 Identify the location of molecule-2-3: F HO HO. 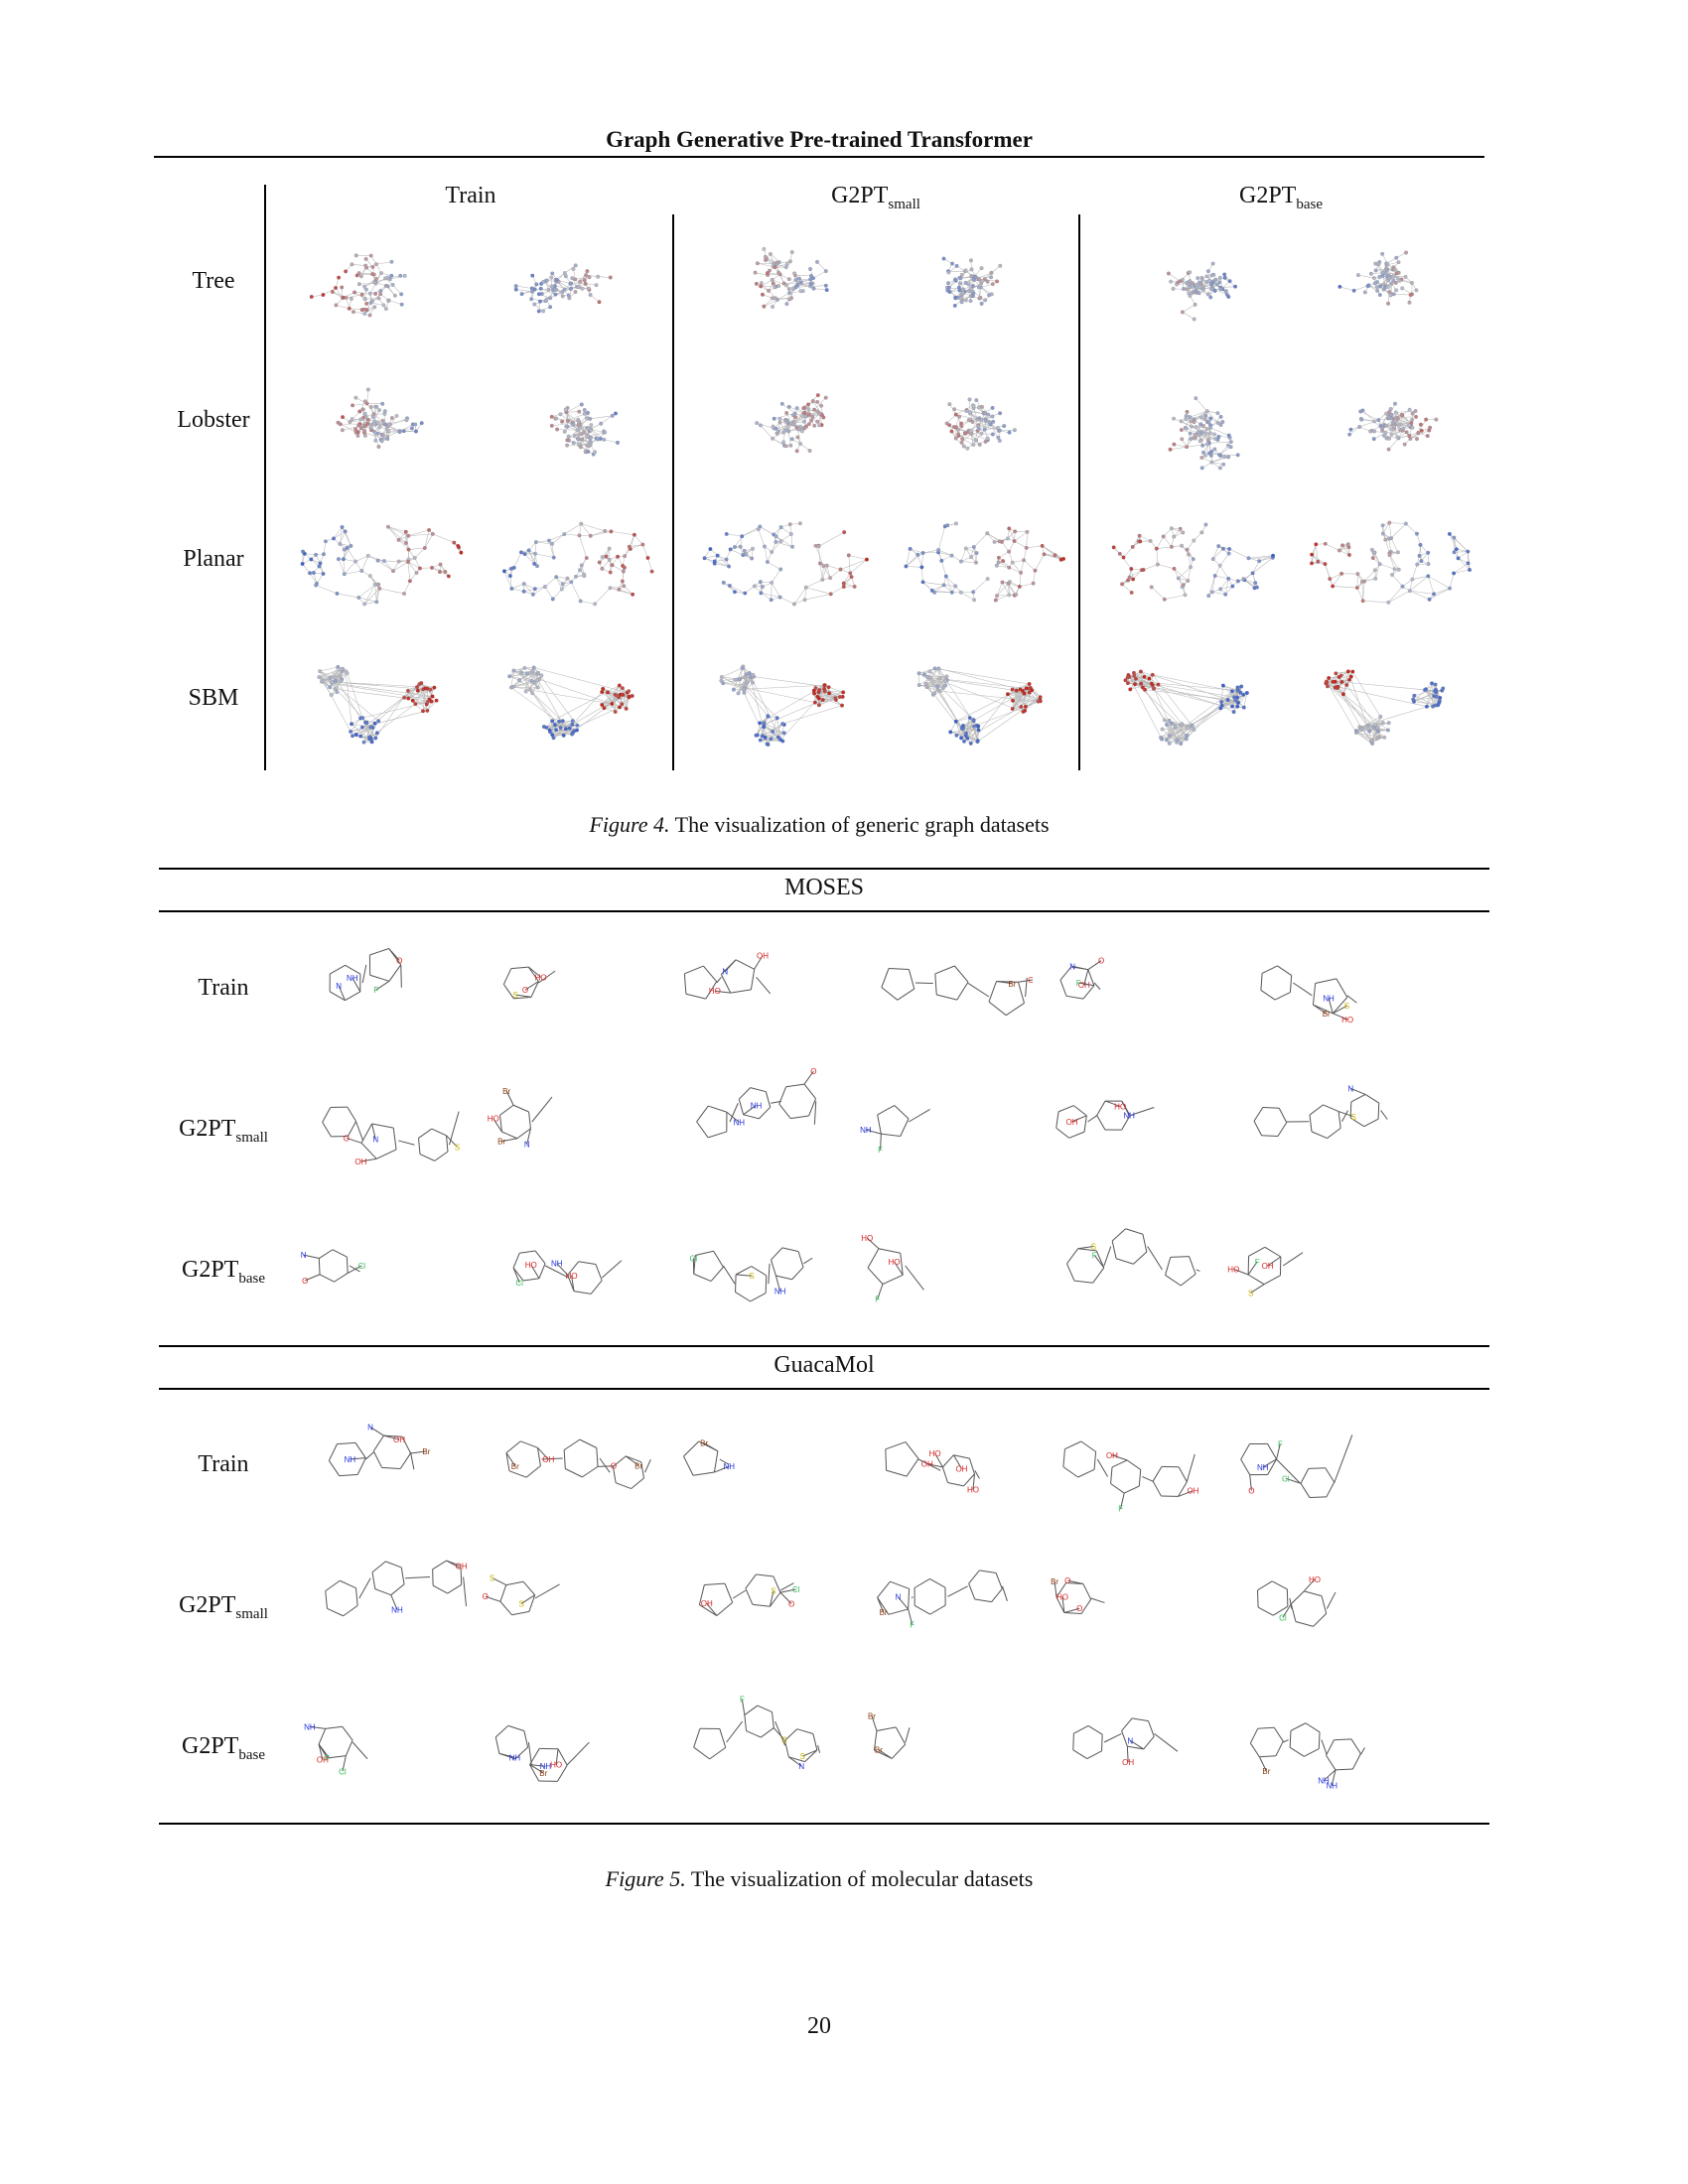
(892, 1269).